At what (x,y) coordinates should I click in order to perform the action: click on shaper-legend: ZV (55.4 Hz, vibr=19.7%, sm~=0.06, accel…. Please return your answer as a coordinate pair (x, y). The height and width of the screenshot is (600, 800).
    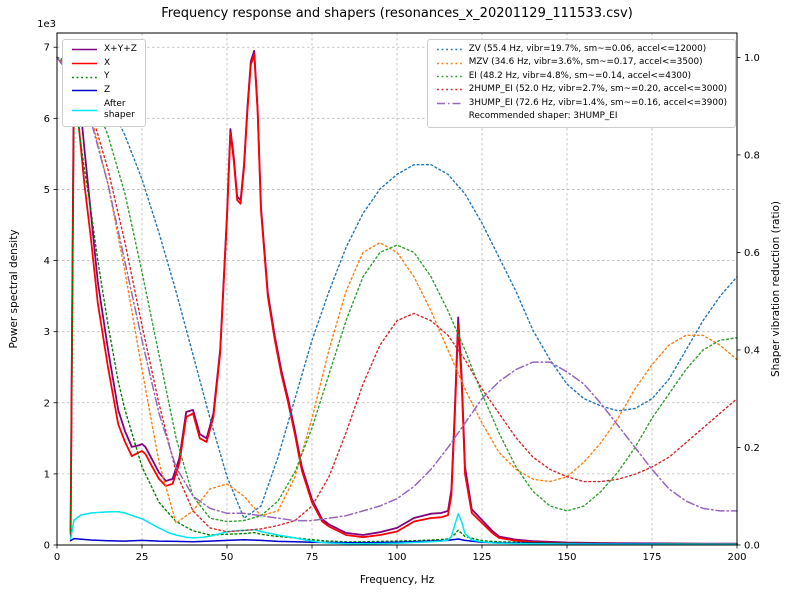
    Looking at the image, I should click on (581, 83).